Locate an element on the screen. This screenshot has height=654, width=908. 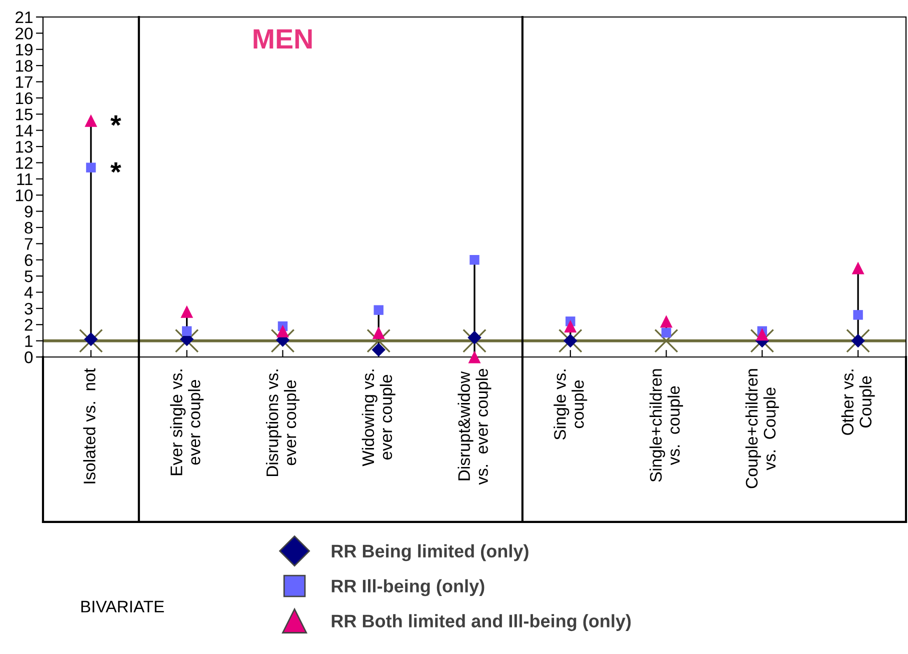
y-tick-label: 4 is located at coordinates (28, 292).